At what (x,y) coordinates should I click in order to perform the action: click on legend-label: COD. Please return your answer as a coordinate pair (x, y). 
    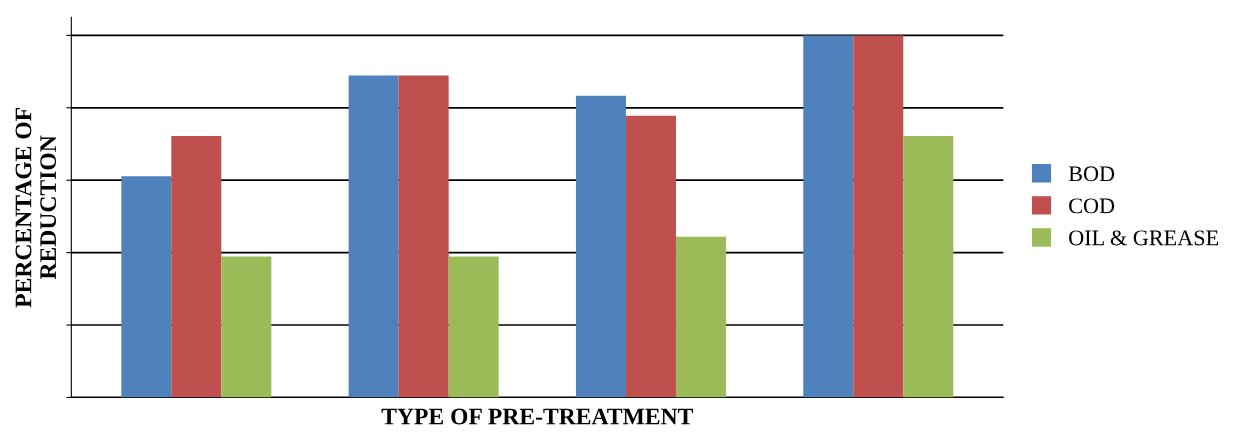
    Looking at the image, I should click on (1092, 206).